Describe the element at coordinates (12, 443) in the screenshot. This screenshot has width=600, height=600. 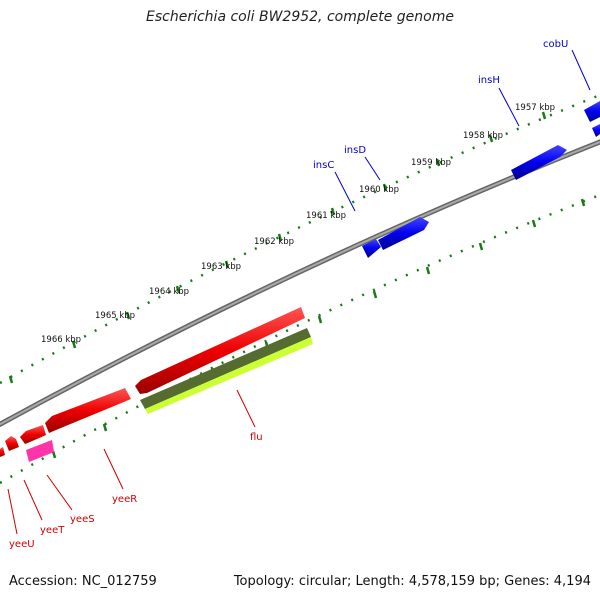
I see `gene-yeeT` at that location.